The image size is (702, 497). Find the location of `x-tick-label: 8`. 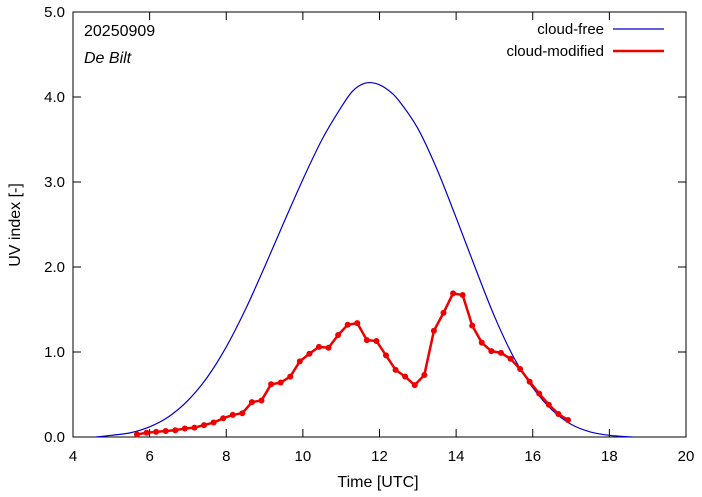

x-tick-label: 8 is located at coordinates (226, 456).